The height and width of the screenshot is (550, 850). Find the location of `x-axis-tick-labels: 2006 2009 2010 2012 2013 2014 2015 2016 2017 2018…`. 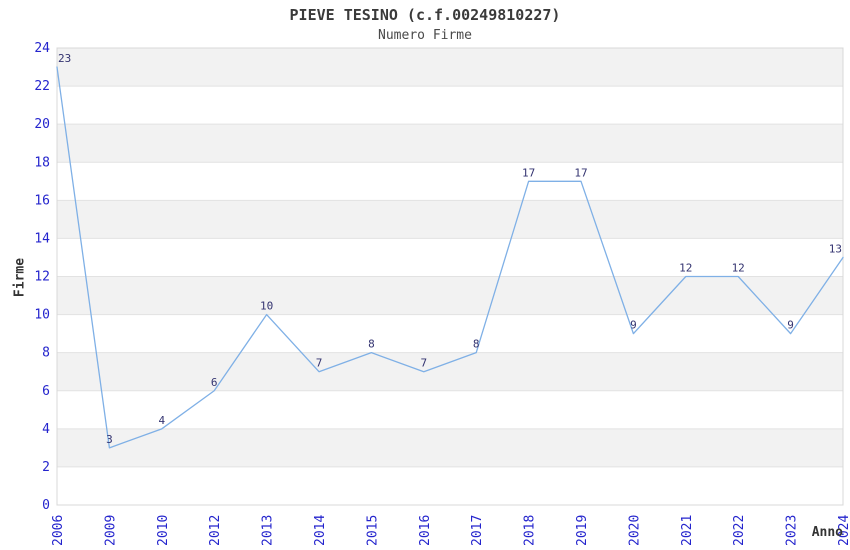

x-axis-tick-labels: 2006 2009 2010 2012 2013 2014 2015 2016 2017 2018… is located at coordinates (450, 530).